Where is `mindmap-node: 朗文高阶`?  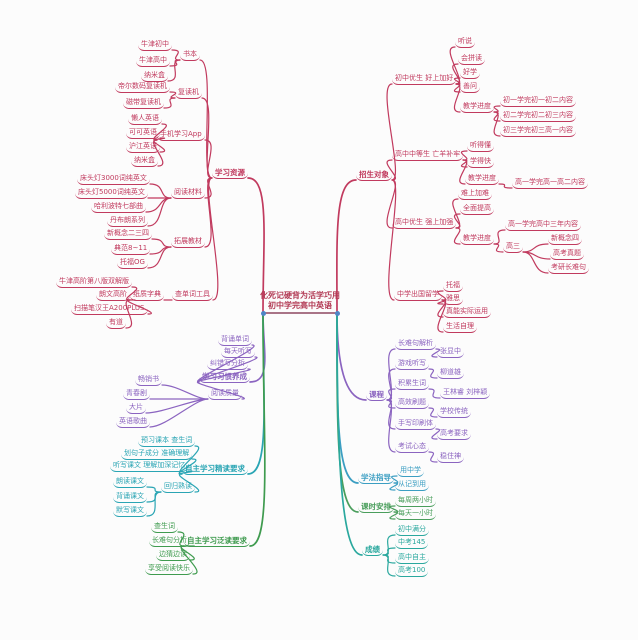 mindmap-node: 朗文高阶 is located at coordinates (113, 295).